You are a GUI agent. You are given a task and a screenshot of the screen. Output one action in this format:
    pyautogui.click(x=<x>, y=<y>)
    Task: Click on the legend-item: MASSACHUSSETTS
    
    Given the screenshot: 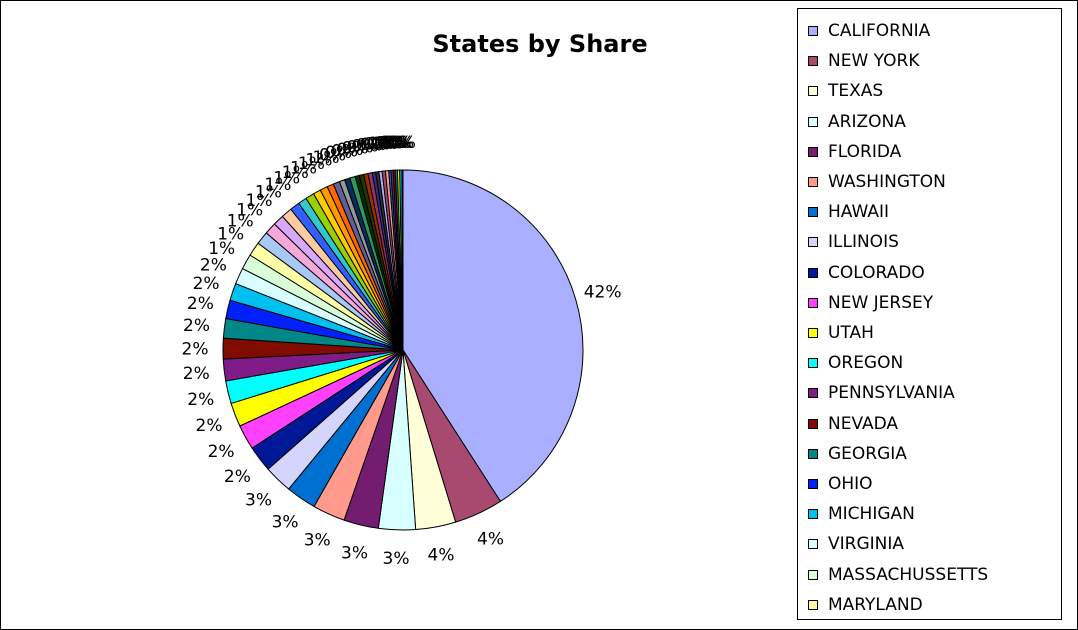 What is the action you would take?
    pyautogui.click(x=898, y=575)
    